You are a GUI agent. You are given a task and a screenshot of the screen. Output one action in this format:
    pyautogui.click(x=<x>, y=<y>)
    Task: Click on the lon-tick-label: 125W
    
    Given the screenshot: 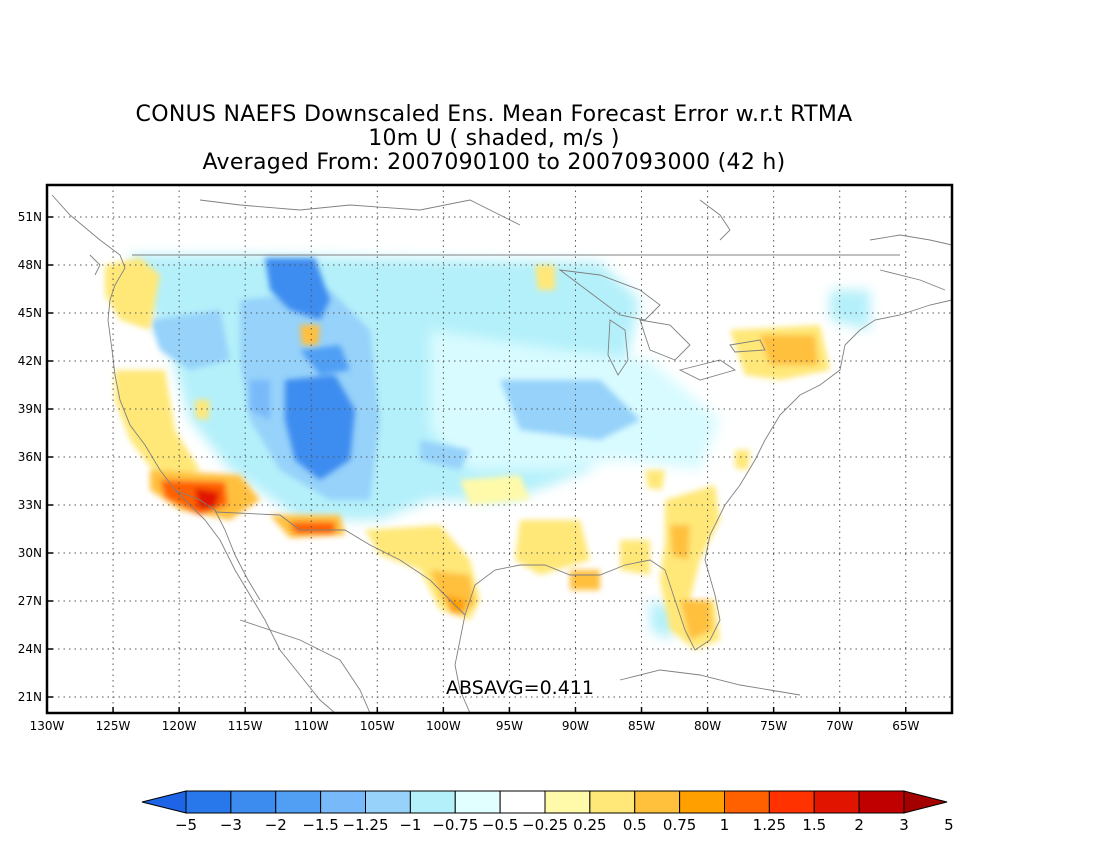 What is the action you would take?
    pyautogui.click(x=113, y=726)
    